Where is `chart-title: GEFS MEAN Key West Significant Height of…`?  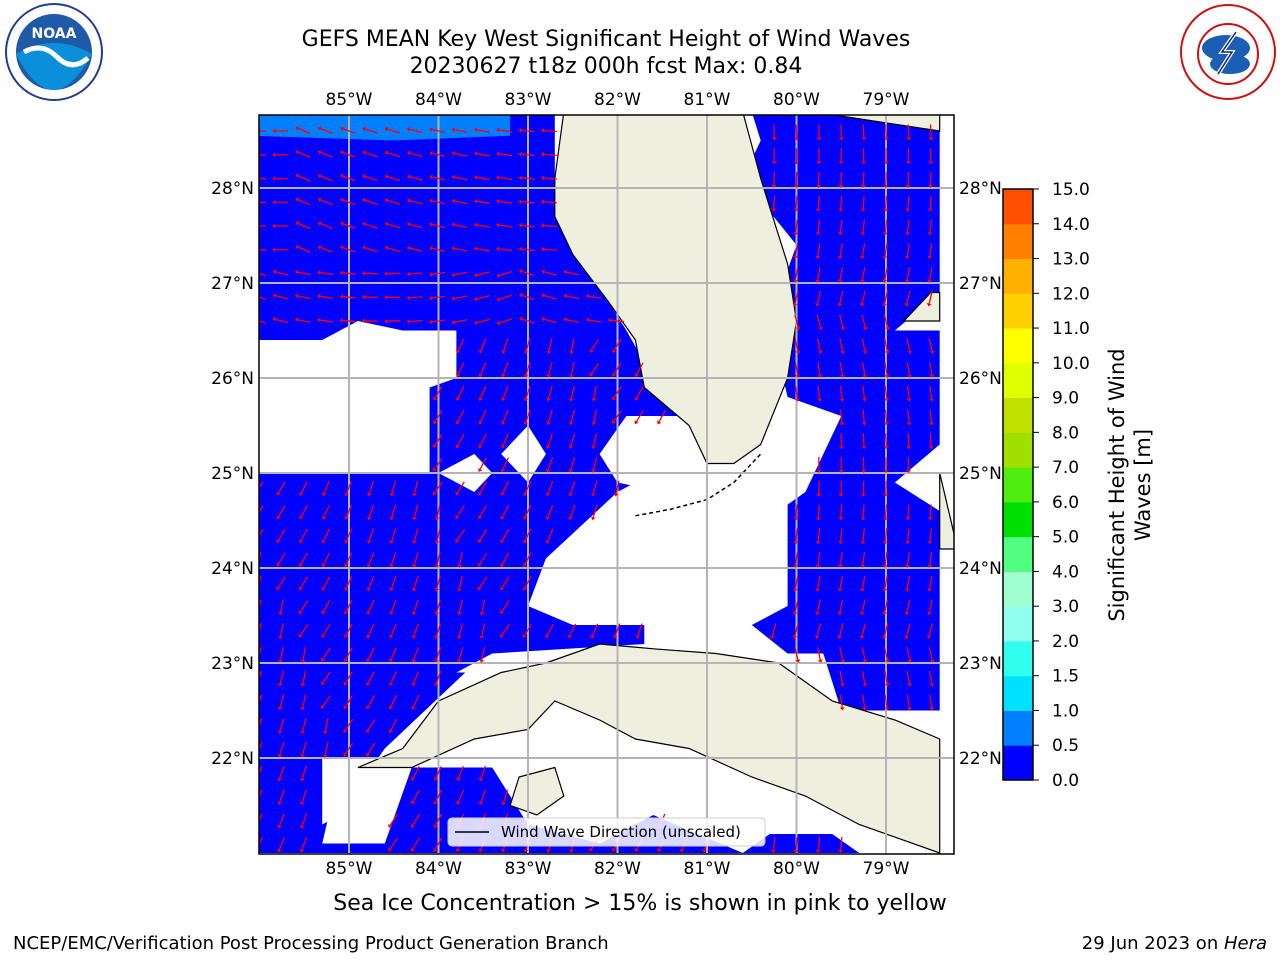 chart-title: GEFS MEAN Key West Significant Height of… is located at coordinates (606, 39).